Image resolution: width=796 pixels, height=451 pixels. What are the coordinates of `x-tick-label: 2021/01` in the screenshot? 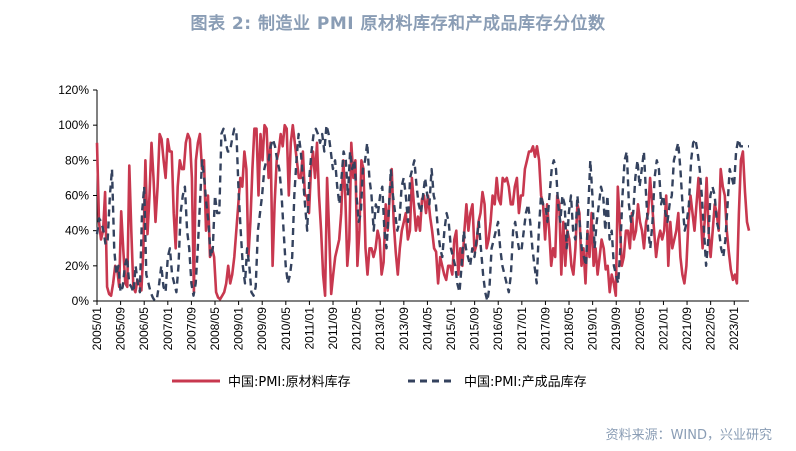 It's located at (663, 329).